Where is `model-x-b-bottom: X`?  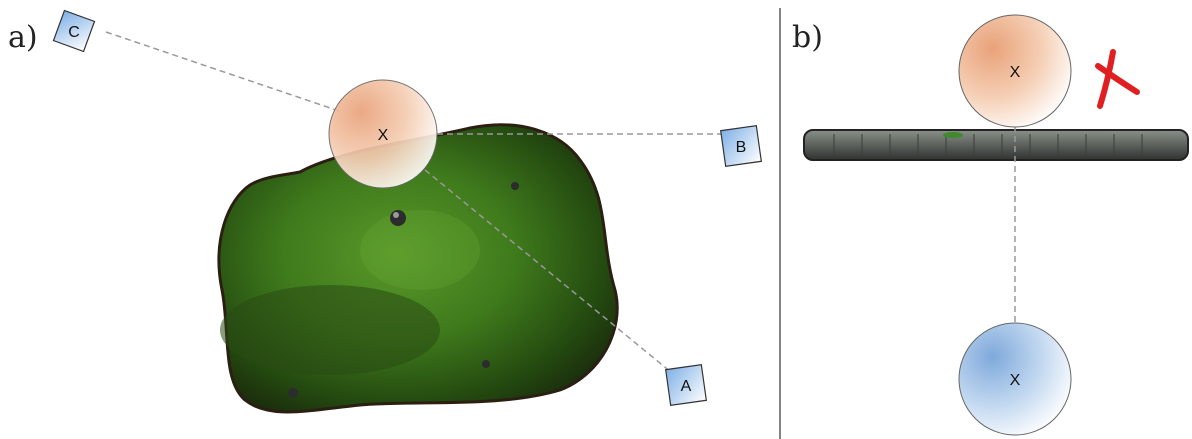
model-x-b-bottom: X is located at coordinates (1015, 379).